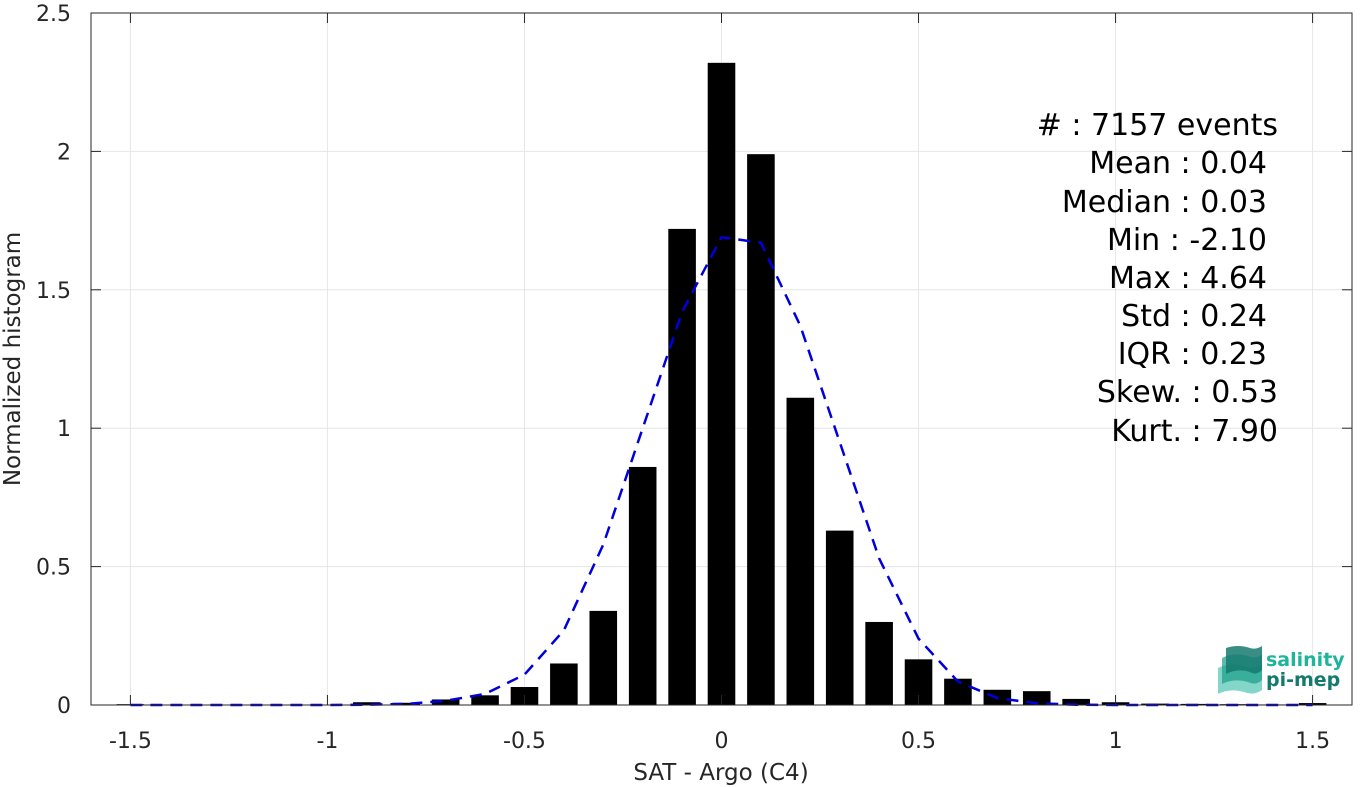  Describe the element at coordinates (1194, 431) in the screenshot. I see `stats-kurt: Kurt. : 7.90` at that location.